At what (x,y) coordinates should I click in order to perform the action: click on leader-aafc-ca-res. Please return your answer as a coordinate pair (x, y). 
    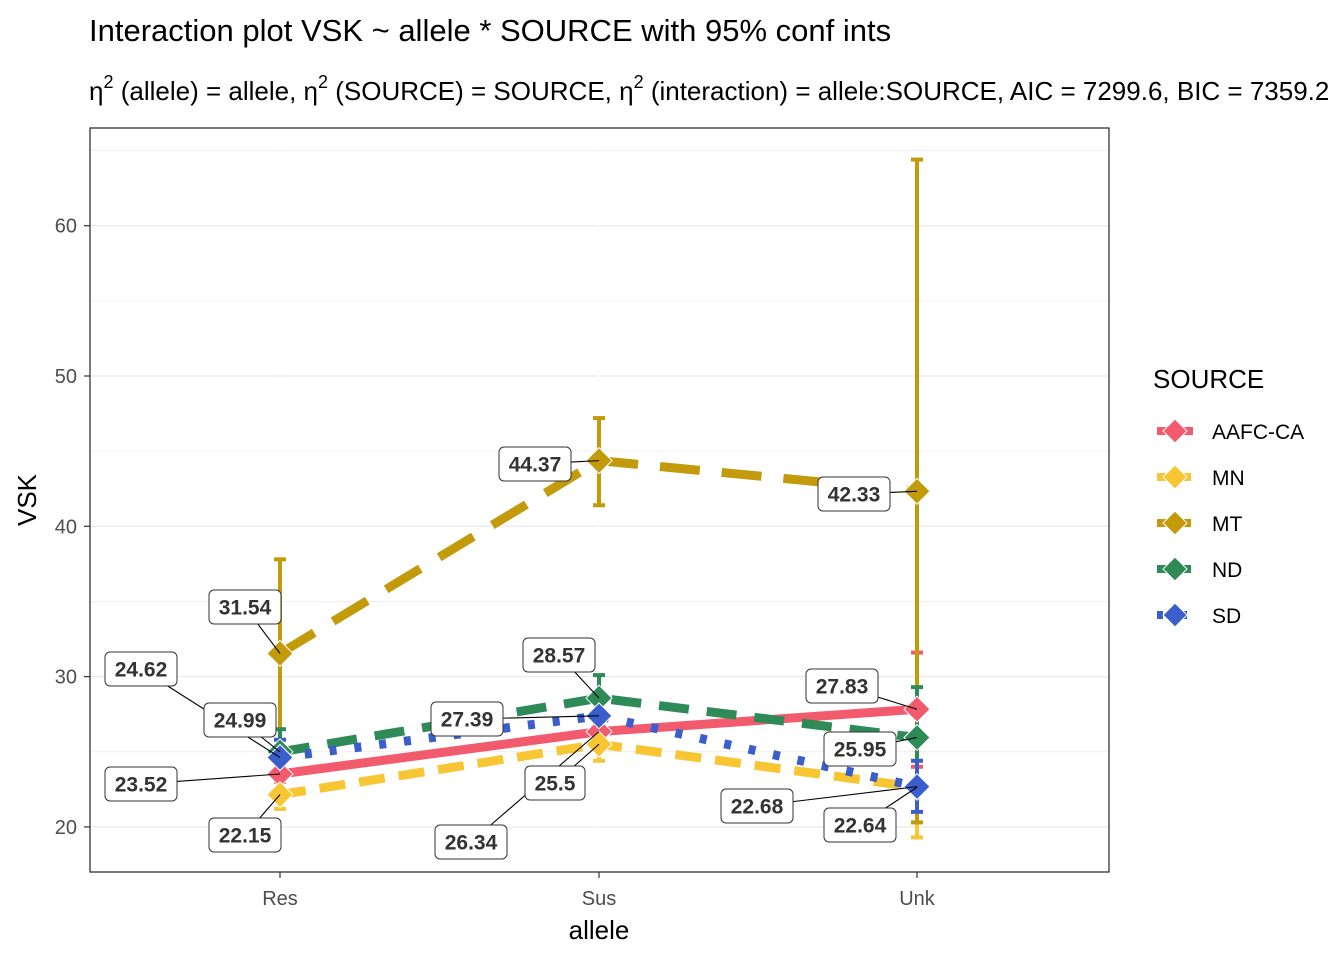
    Looking at the image, I should click on (228, 777).